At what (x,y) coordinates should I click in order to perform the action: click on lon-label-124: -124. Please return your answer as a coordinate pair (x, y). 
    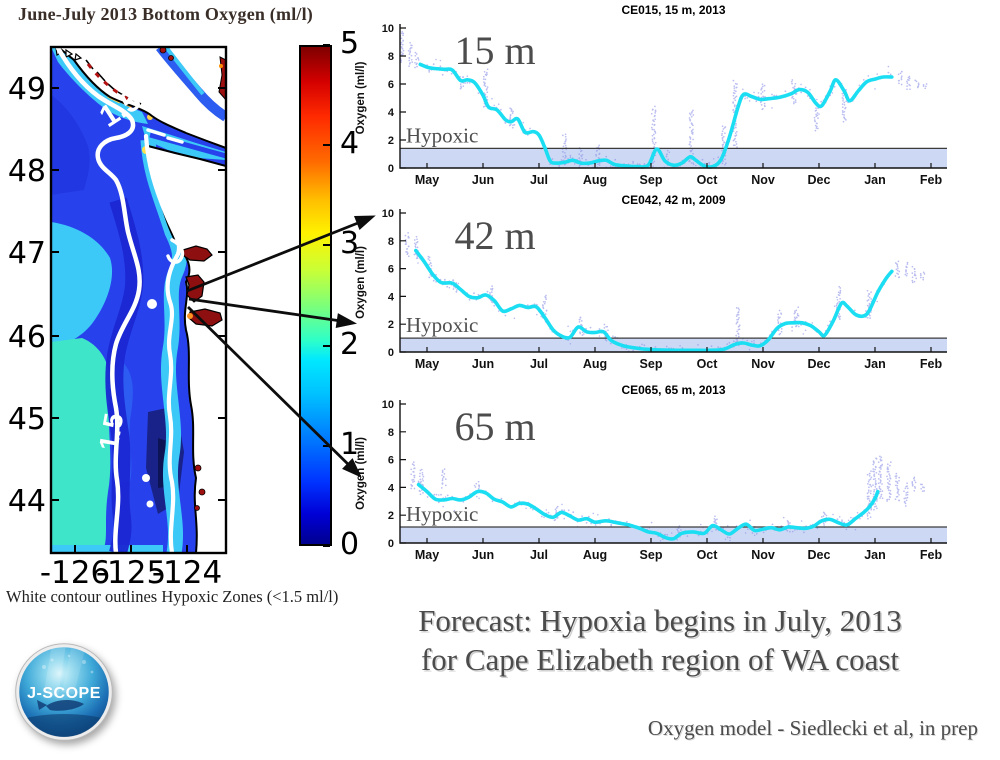
    Looking at the image, I should click on (187, 572).